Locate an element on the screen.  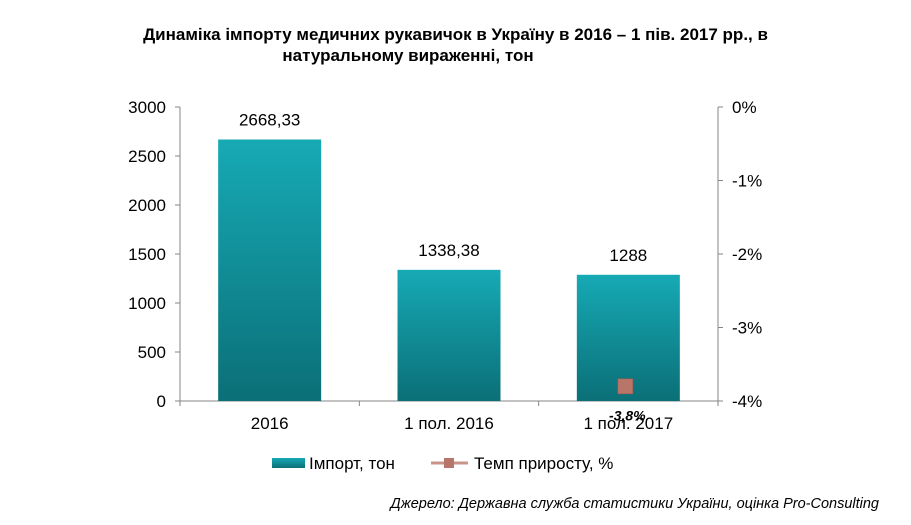
y-right-tick-label: 0% is located at coordinates (744, 107).